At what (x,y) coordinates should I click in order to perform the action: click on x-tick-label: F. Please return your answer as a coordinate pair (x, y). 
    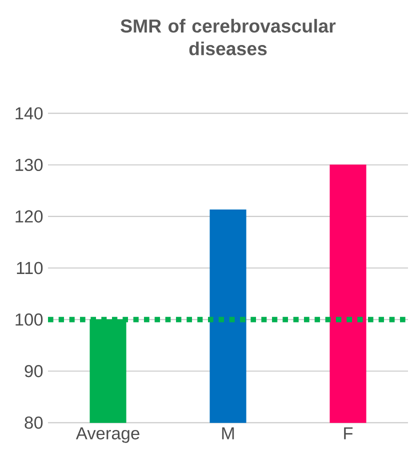
    Looking at the image, I should click on (348, 433).